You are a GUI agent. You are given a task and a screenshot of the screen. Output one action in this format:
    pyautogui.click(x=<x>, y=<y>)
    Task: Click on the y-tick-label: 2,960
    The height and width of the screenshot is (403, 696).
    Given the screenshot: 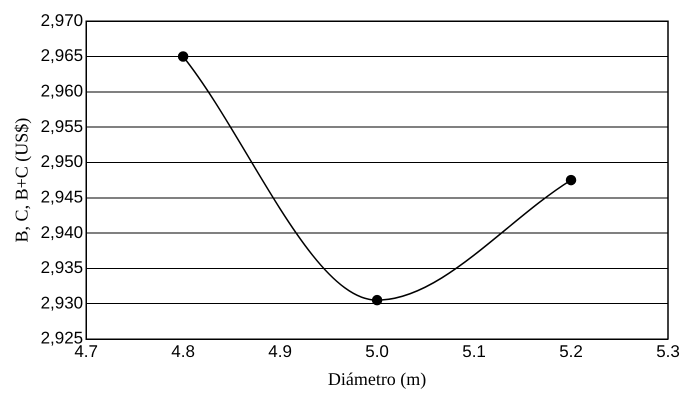 What is the action you would take?
    pyautogui.click(x=62, y=91)
    